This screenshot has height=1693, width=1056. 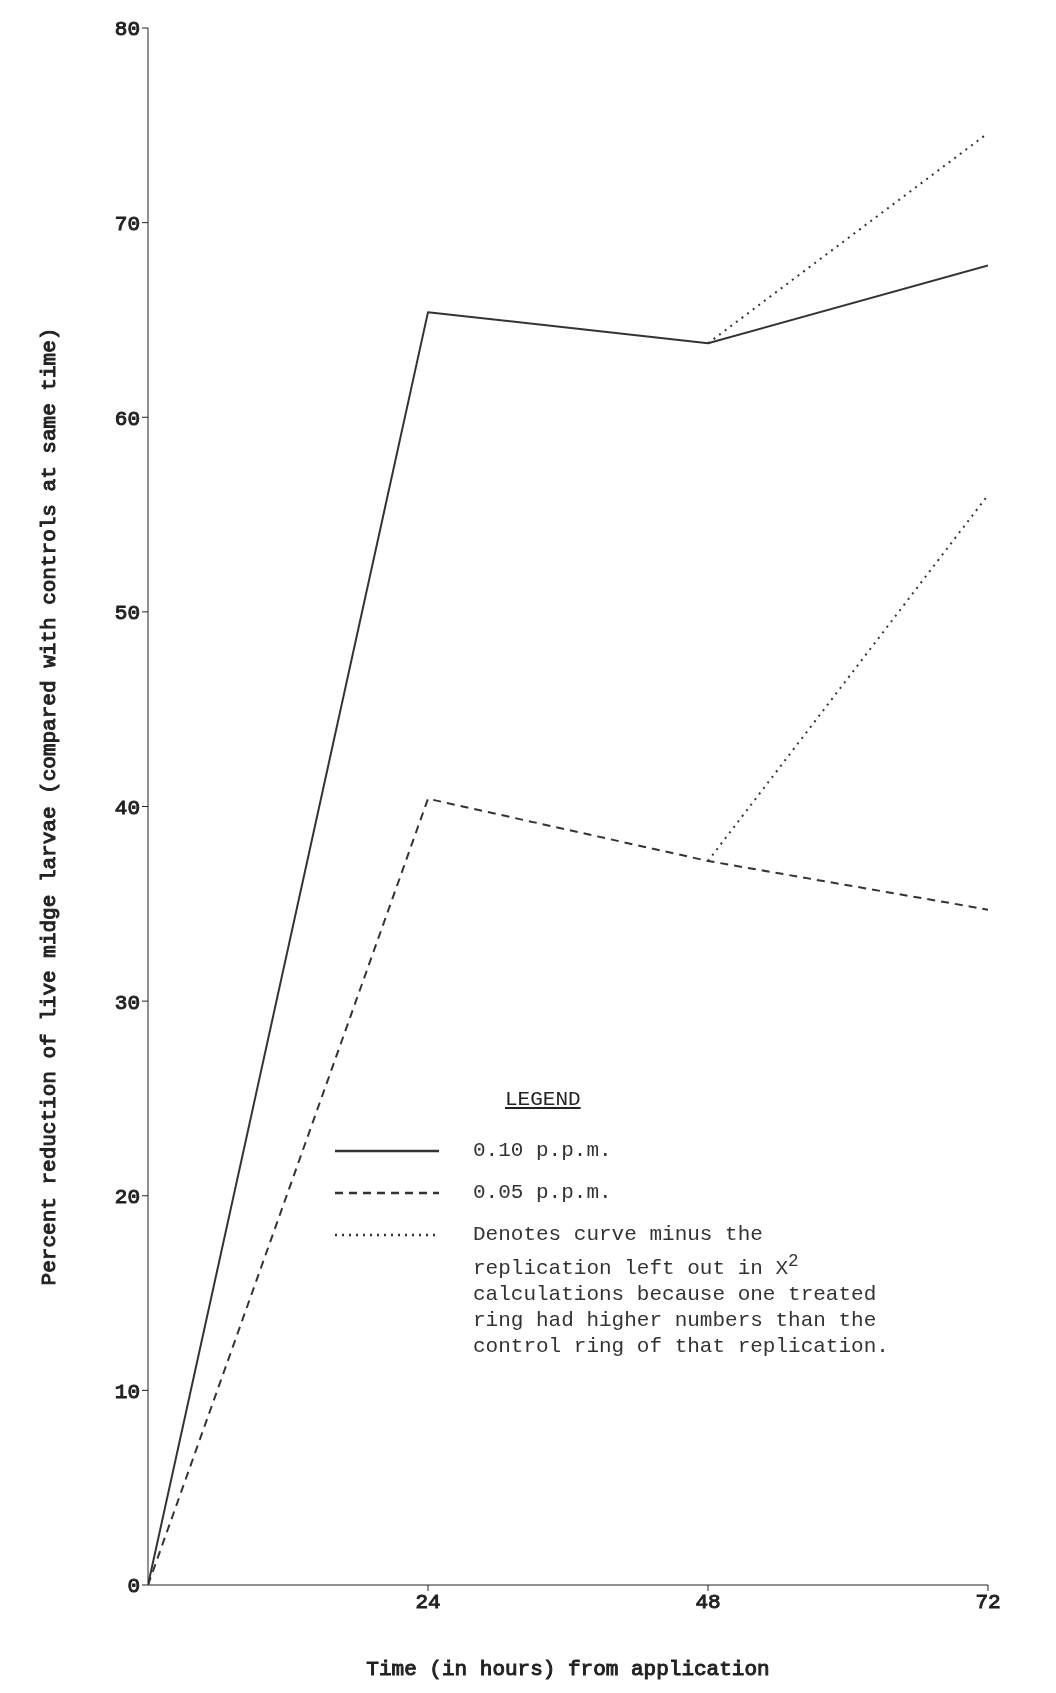 What do you see at coordinates (127, 808) in the screenshot?
I see `y-tick-label: 40` at bounding box center [127, 808].